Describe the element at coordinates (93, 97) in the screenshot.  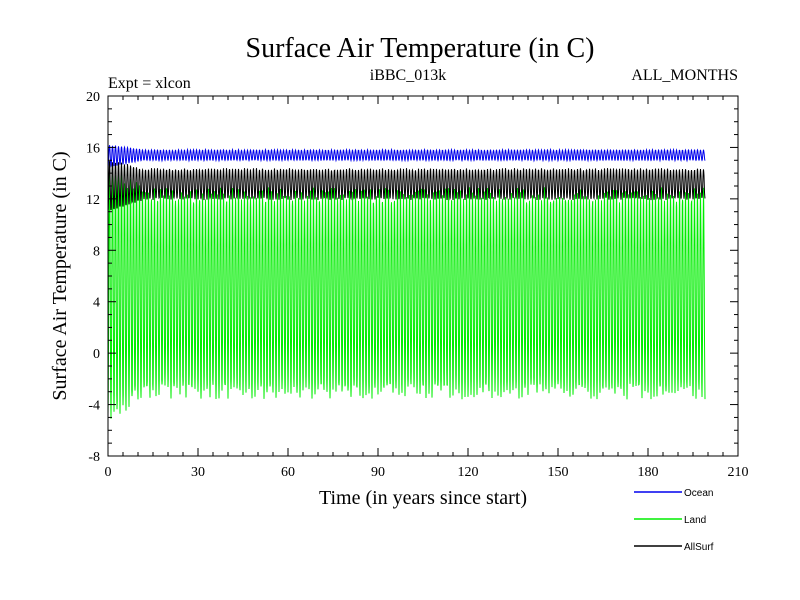
I see `y-tick-label: 20` at that location.